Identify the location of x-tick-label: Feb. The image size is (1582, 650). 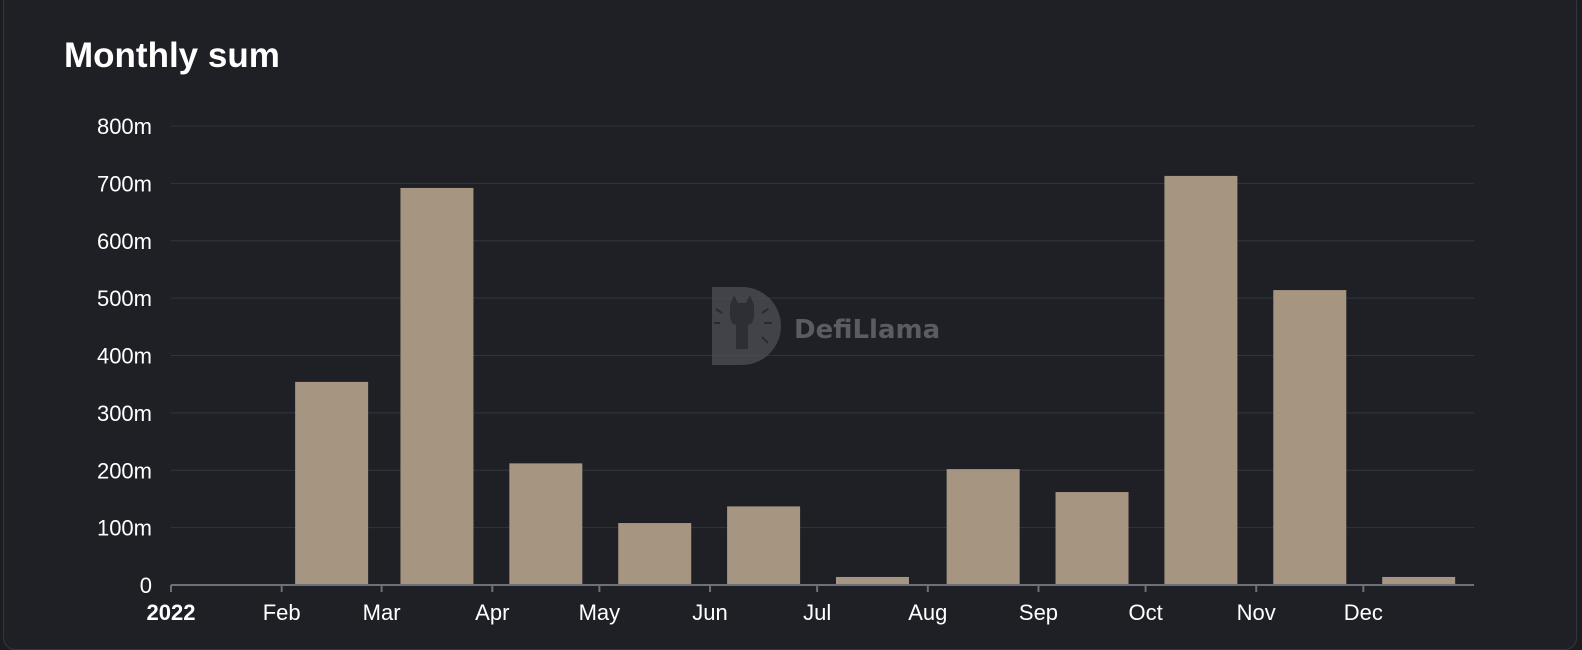
(282, 612).